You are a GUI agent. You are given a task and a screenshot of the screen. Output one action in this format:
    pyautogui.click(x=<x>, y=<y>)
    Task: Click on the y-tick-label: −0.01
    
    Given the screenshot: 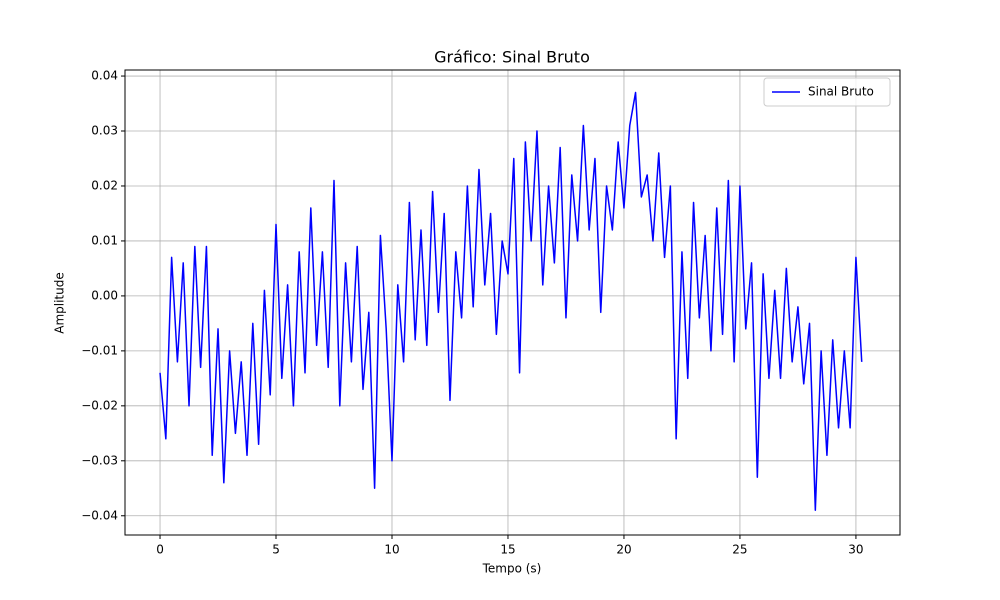 What is the action you would take?
    pyautogui.click(x=99, y=350)
    